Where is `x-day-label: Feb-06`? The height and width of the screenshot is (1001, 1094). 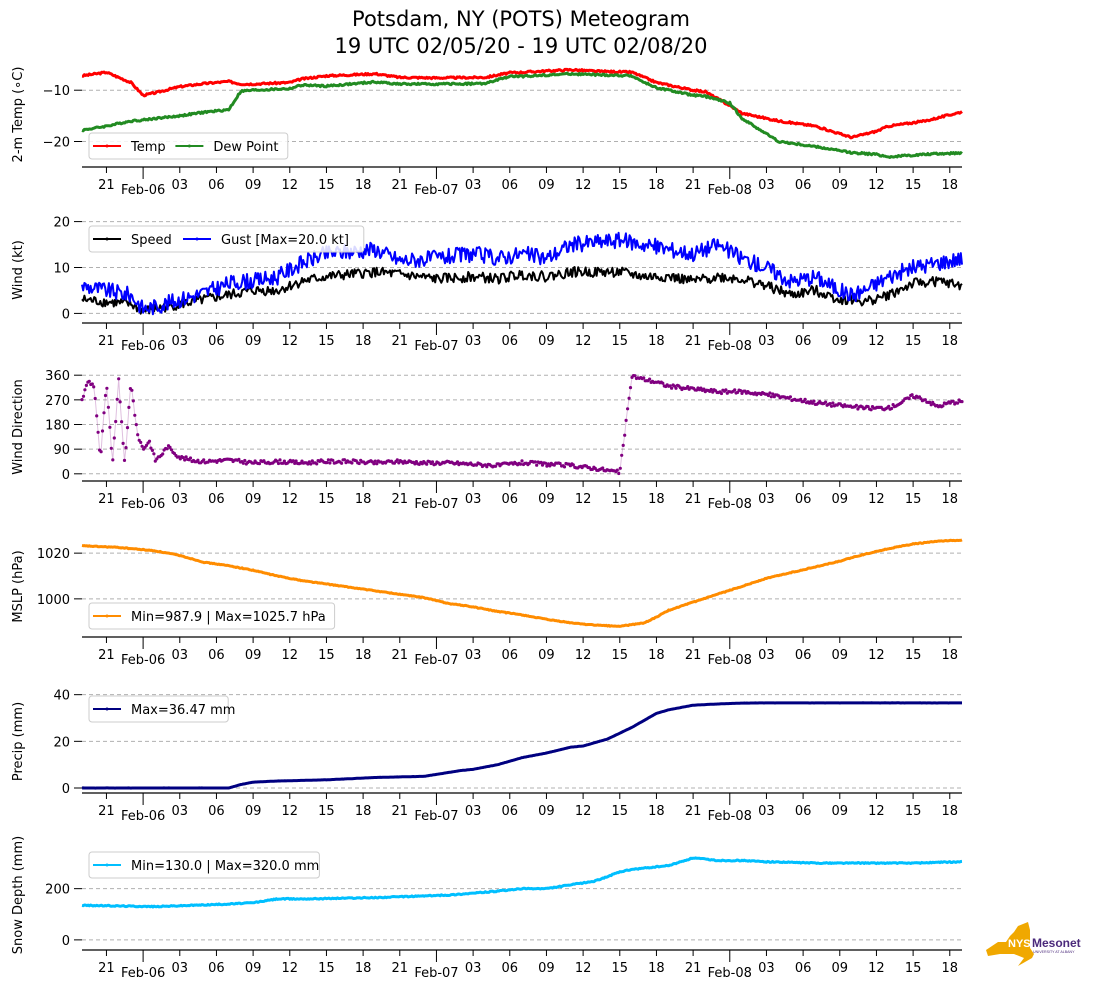
x-day-label: Feb-06 is located at coordinates (143, 973).